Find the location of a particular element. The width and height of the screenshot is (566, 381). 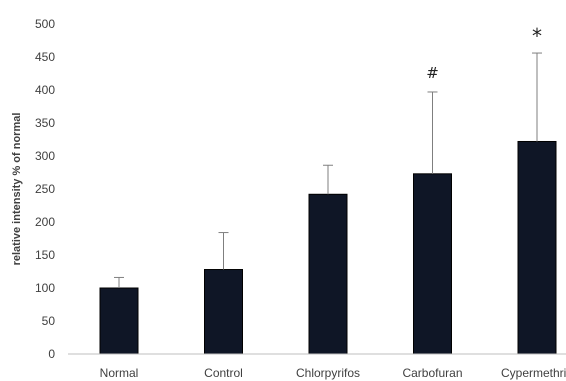

y-axis-ticks: 0 50 100 150 200 250 300 350 400 450 500 is located at coordinates (45, 189).